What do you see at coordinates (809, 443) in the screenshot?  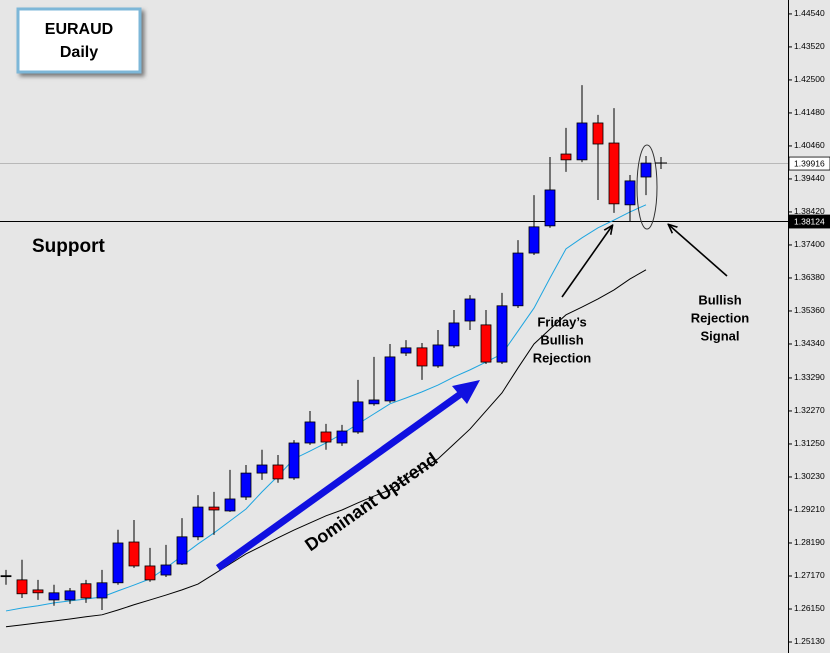 I see `y-tick-label: 1.31250` at bounding box center [809, 443].